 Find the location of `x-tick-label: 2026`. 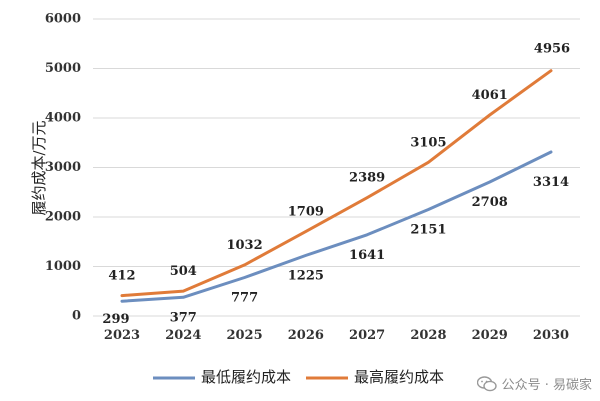

x-tick-label: 2026 is located at coordinates (306, 335).